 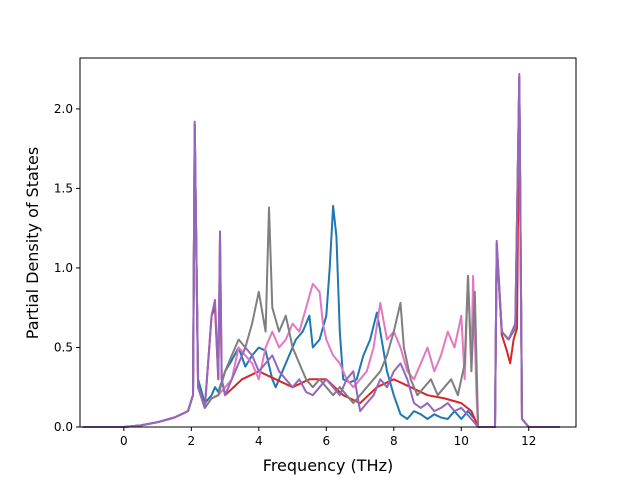 What do you see at coordinates (124, 441) in the screenshot?
I see `x-tick-label: 0` at bounding box center [124, 441].